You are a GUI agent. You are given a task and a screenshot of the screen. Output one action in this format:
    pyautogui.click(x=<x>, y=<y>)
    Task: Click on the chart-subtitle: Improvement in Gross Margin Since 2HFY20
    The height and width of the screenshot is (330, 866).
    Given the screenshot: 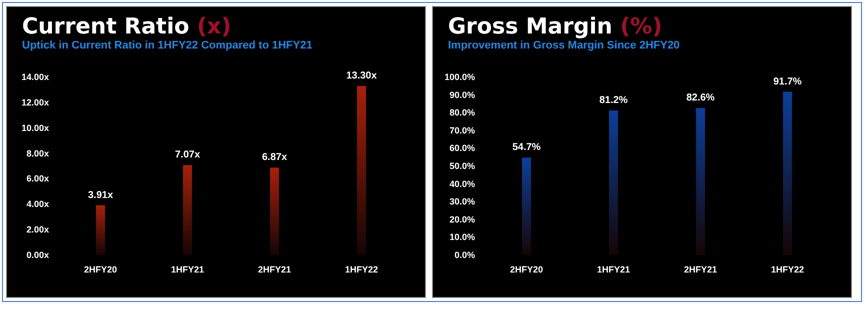 What is the action you would take?
    pyautogui.click(x=564, y=46)
    